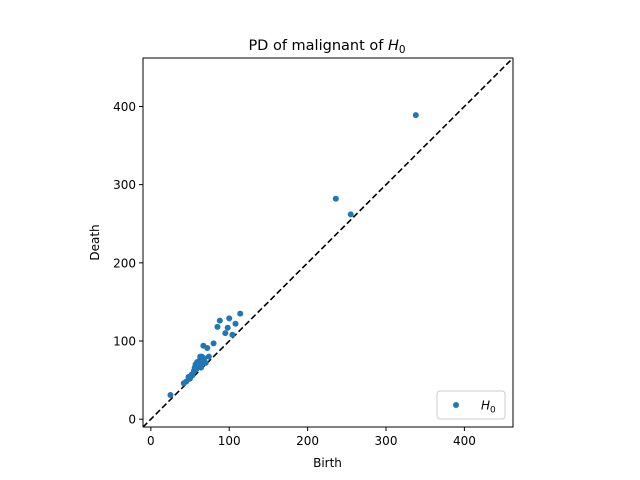 The image size is (640, 480). I want to click on legend-label: H0, so click(488, 407).